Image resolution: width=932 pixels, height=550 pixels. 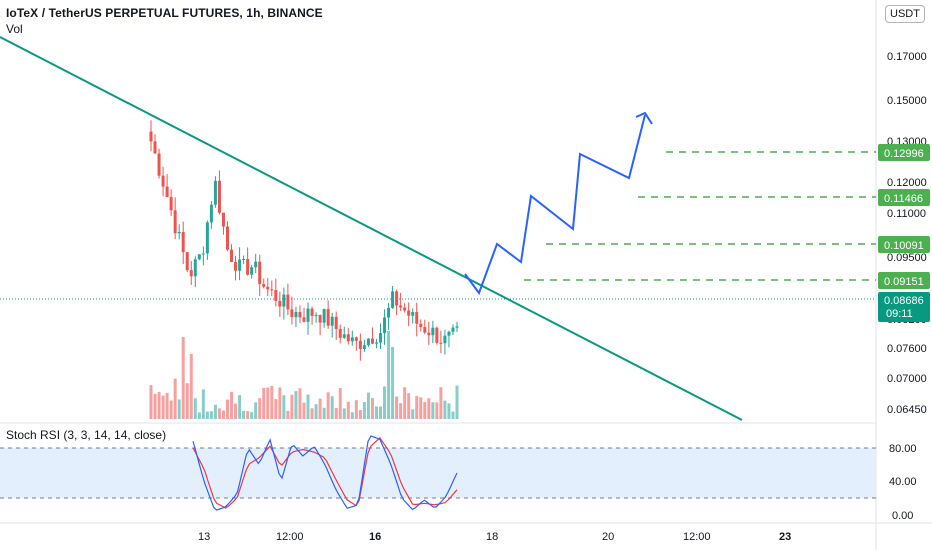 I want to click on target-levels, so click(x=700, y=216).